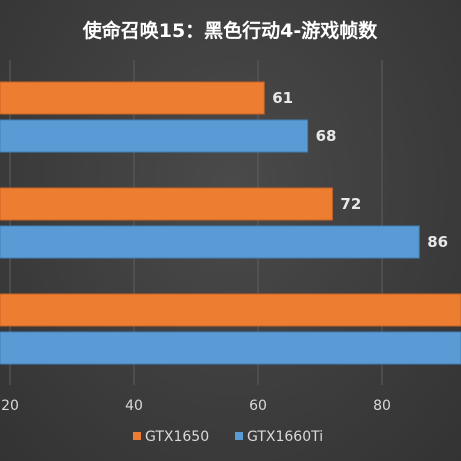  What do you see at coordinates (10, 406) in the screenshot?
I see `x-tick-label: 20` at bounding box center [10, 406].